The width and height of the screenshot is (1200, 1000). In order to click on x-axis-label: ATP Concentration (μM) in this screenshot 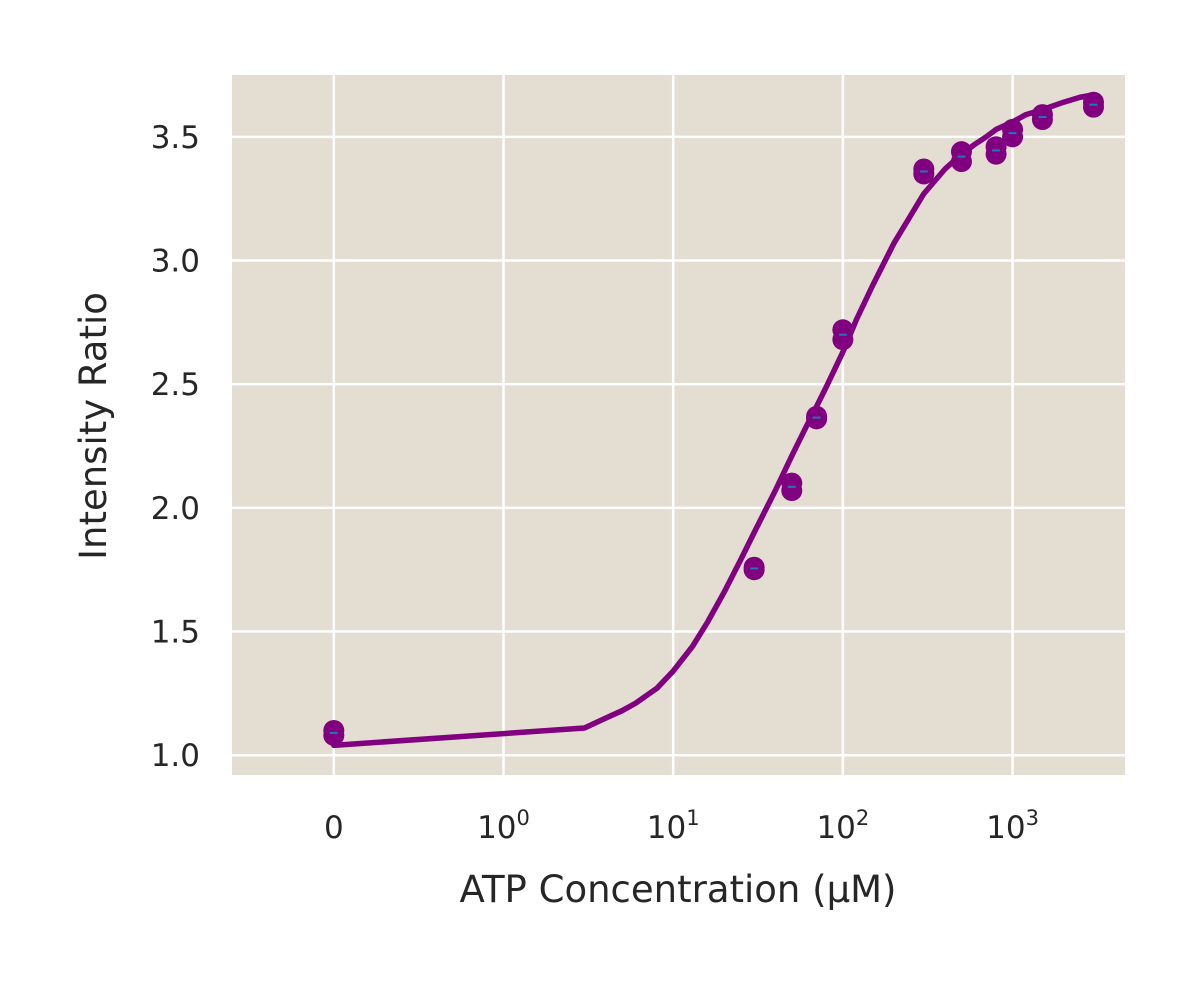, I will do `click(678, 889)`.